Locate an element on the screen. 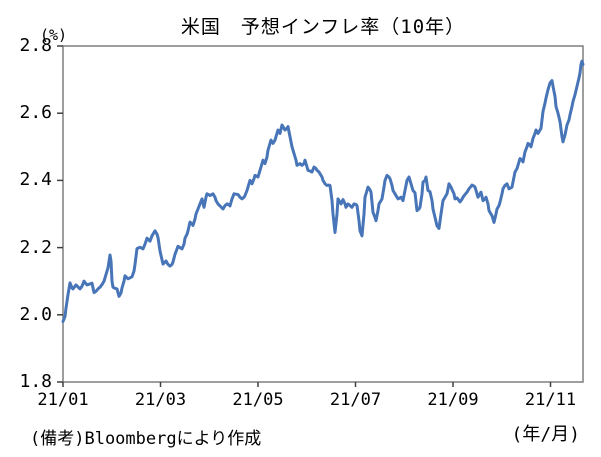 The image size is (601, 457). y-tick-label: 2.8 is located at coordinates (35, 45).